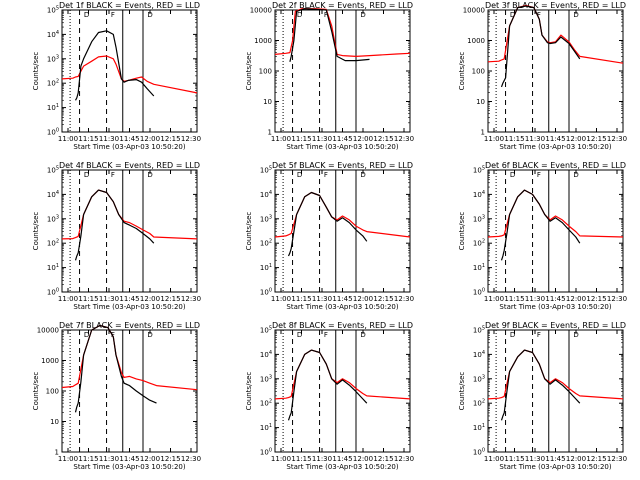 Image resolution: width=640 pixels, height=480 pixels. I want to click on y-tick-label: 10000, so click(261, 11).